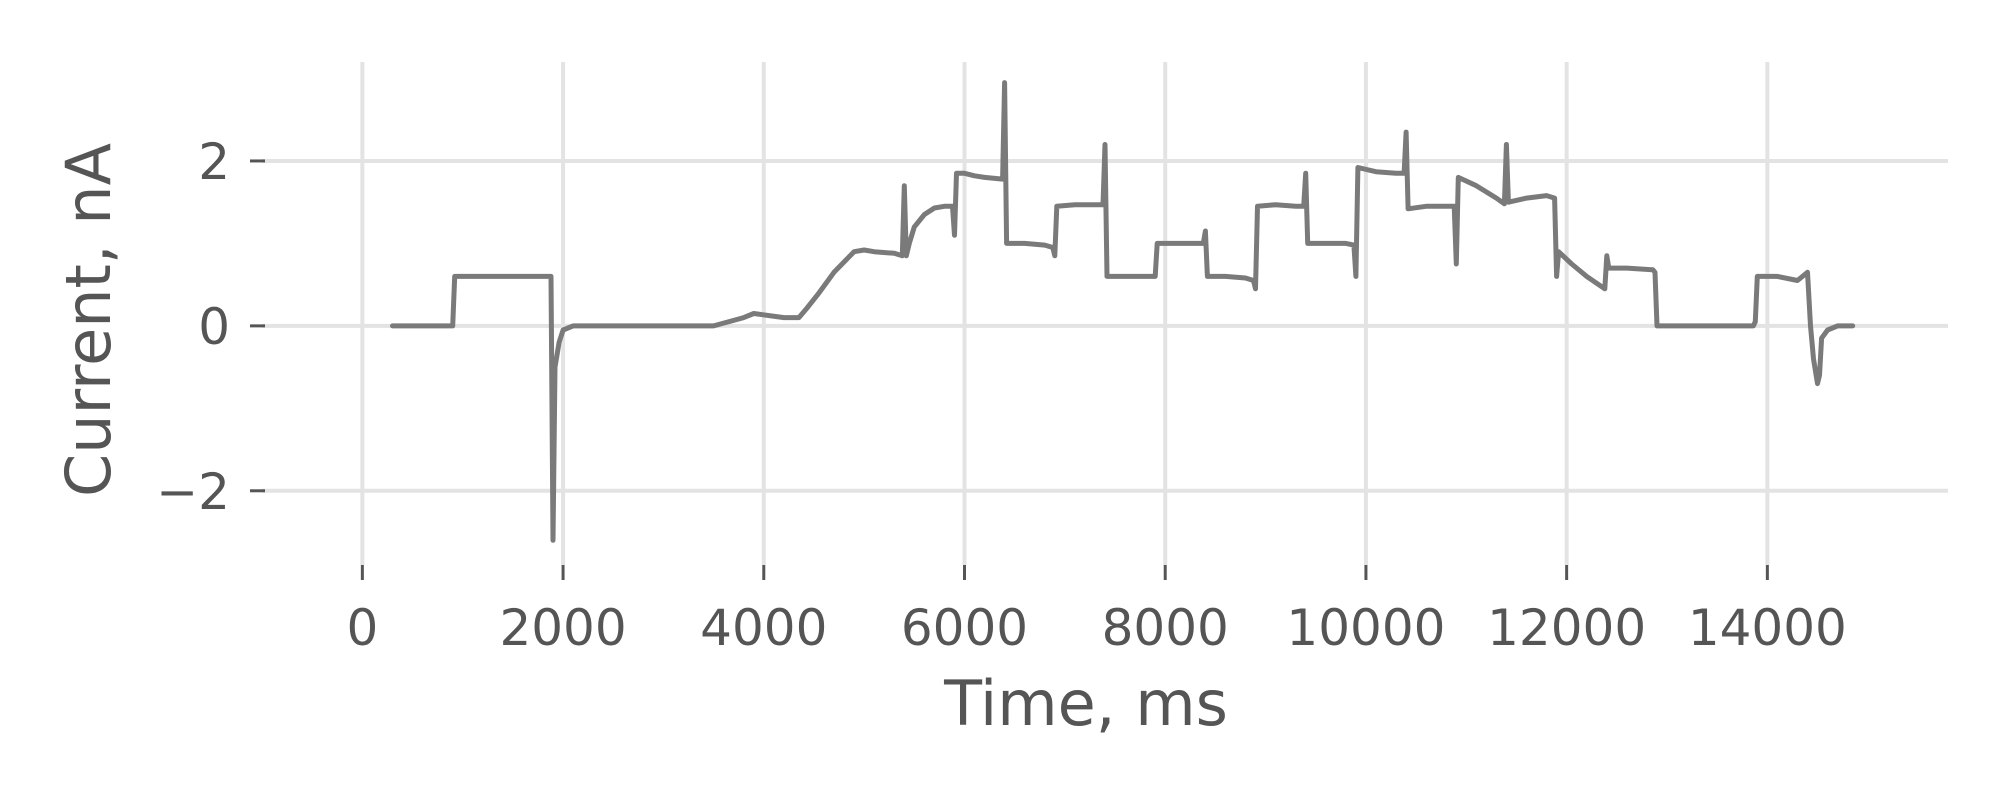  Describe the element at coordinates (1365, 628) in the screenshot. I see `x-tick-label: 10000` at that location.